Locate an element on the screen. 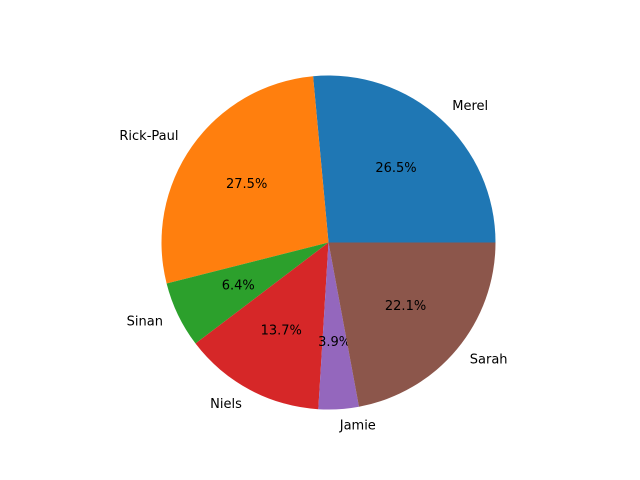 This screenshot has width=640, height=480. pct-label-jamie: 3.9% is located at coordinates (334, 342).